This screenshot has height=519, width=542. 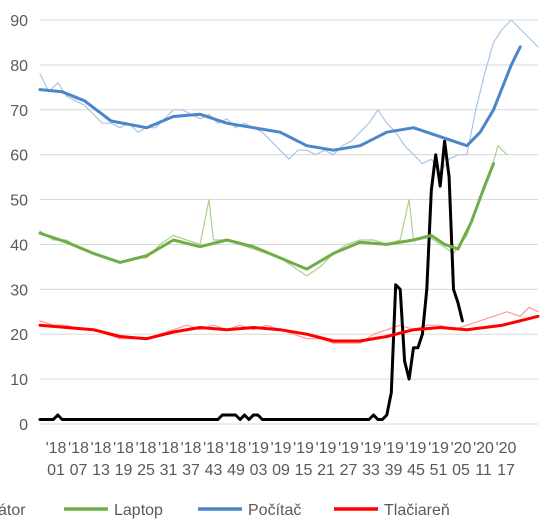 I want to click on x-tick-week: 09, so click(x=281, y=470).